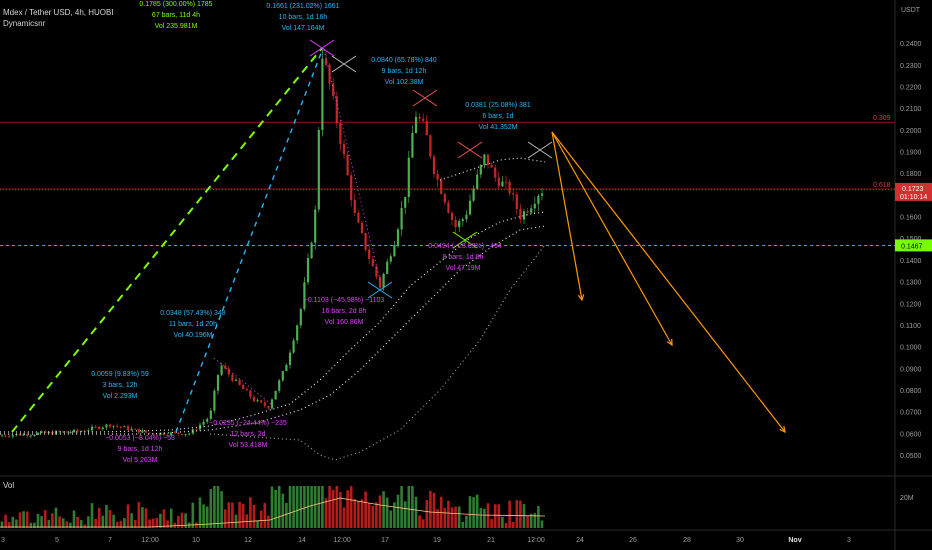  Describe the element at coordinates (911, 391) in the screenshot. I see `y-tick-label: 0.0800` at that location.